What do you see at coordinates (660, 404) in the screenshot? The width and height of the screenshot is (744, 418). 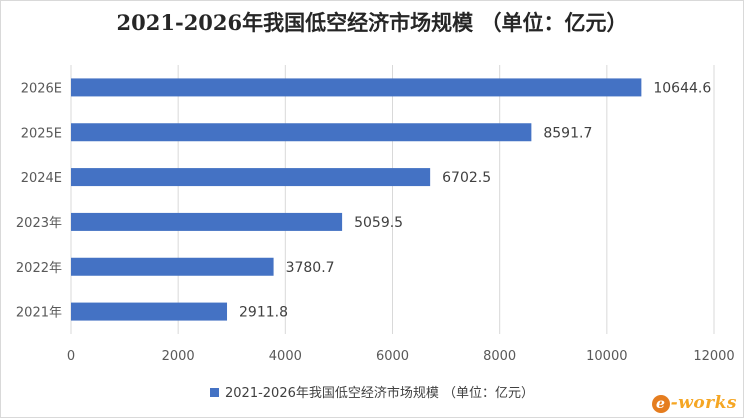 I see `watermark-e-glyph: e` at bounding box center [660, 404].